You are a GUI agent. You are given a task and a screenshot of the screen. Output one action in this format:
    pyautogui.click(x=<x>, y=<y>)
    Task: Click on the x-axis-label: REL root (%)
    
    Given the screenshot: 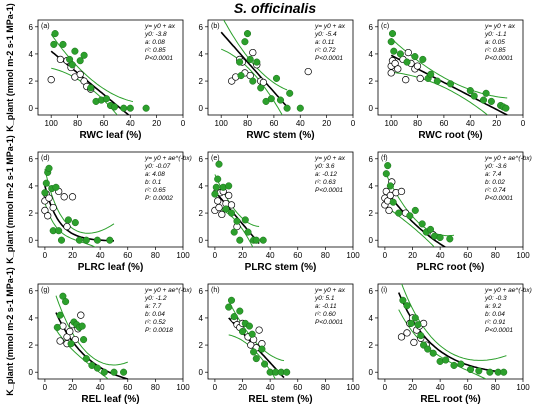 What is the action you would take?
    pyautogui.click(x=450, y=399)
    